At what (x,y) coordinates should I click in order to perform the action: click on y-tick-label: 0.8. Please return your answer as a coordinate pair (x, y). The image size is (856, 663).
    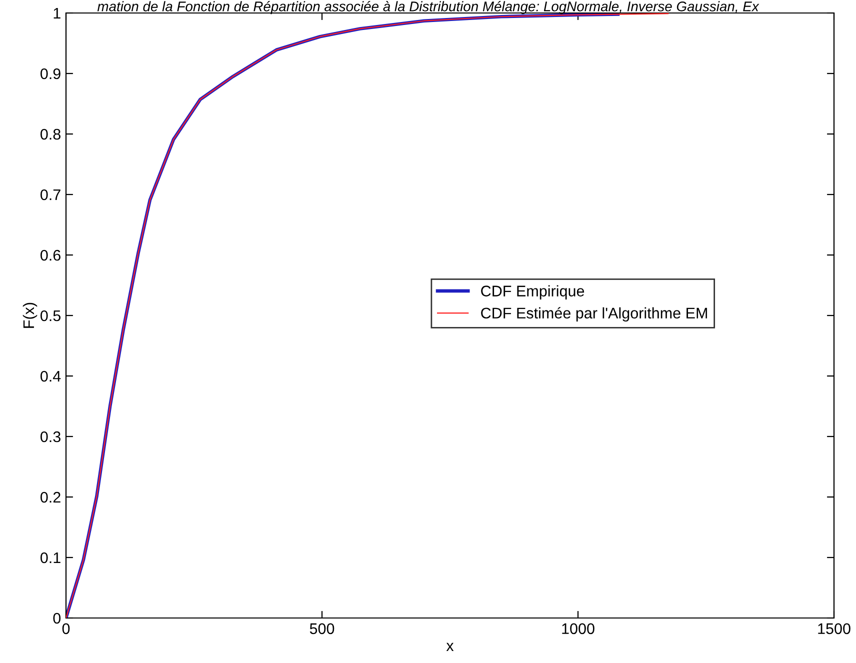
    Looking at the image, I should click on (50, 134).